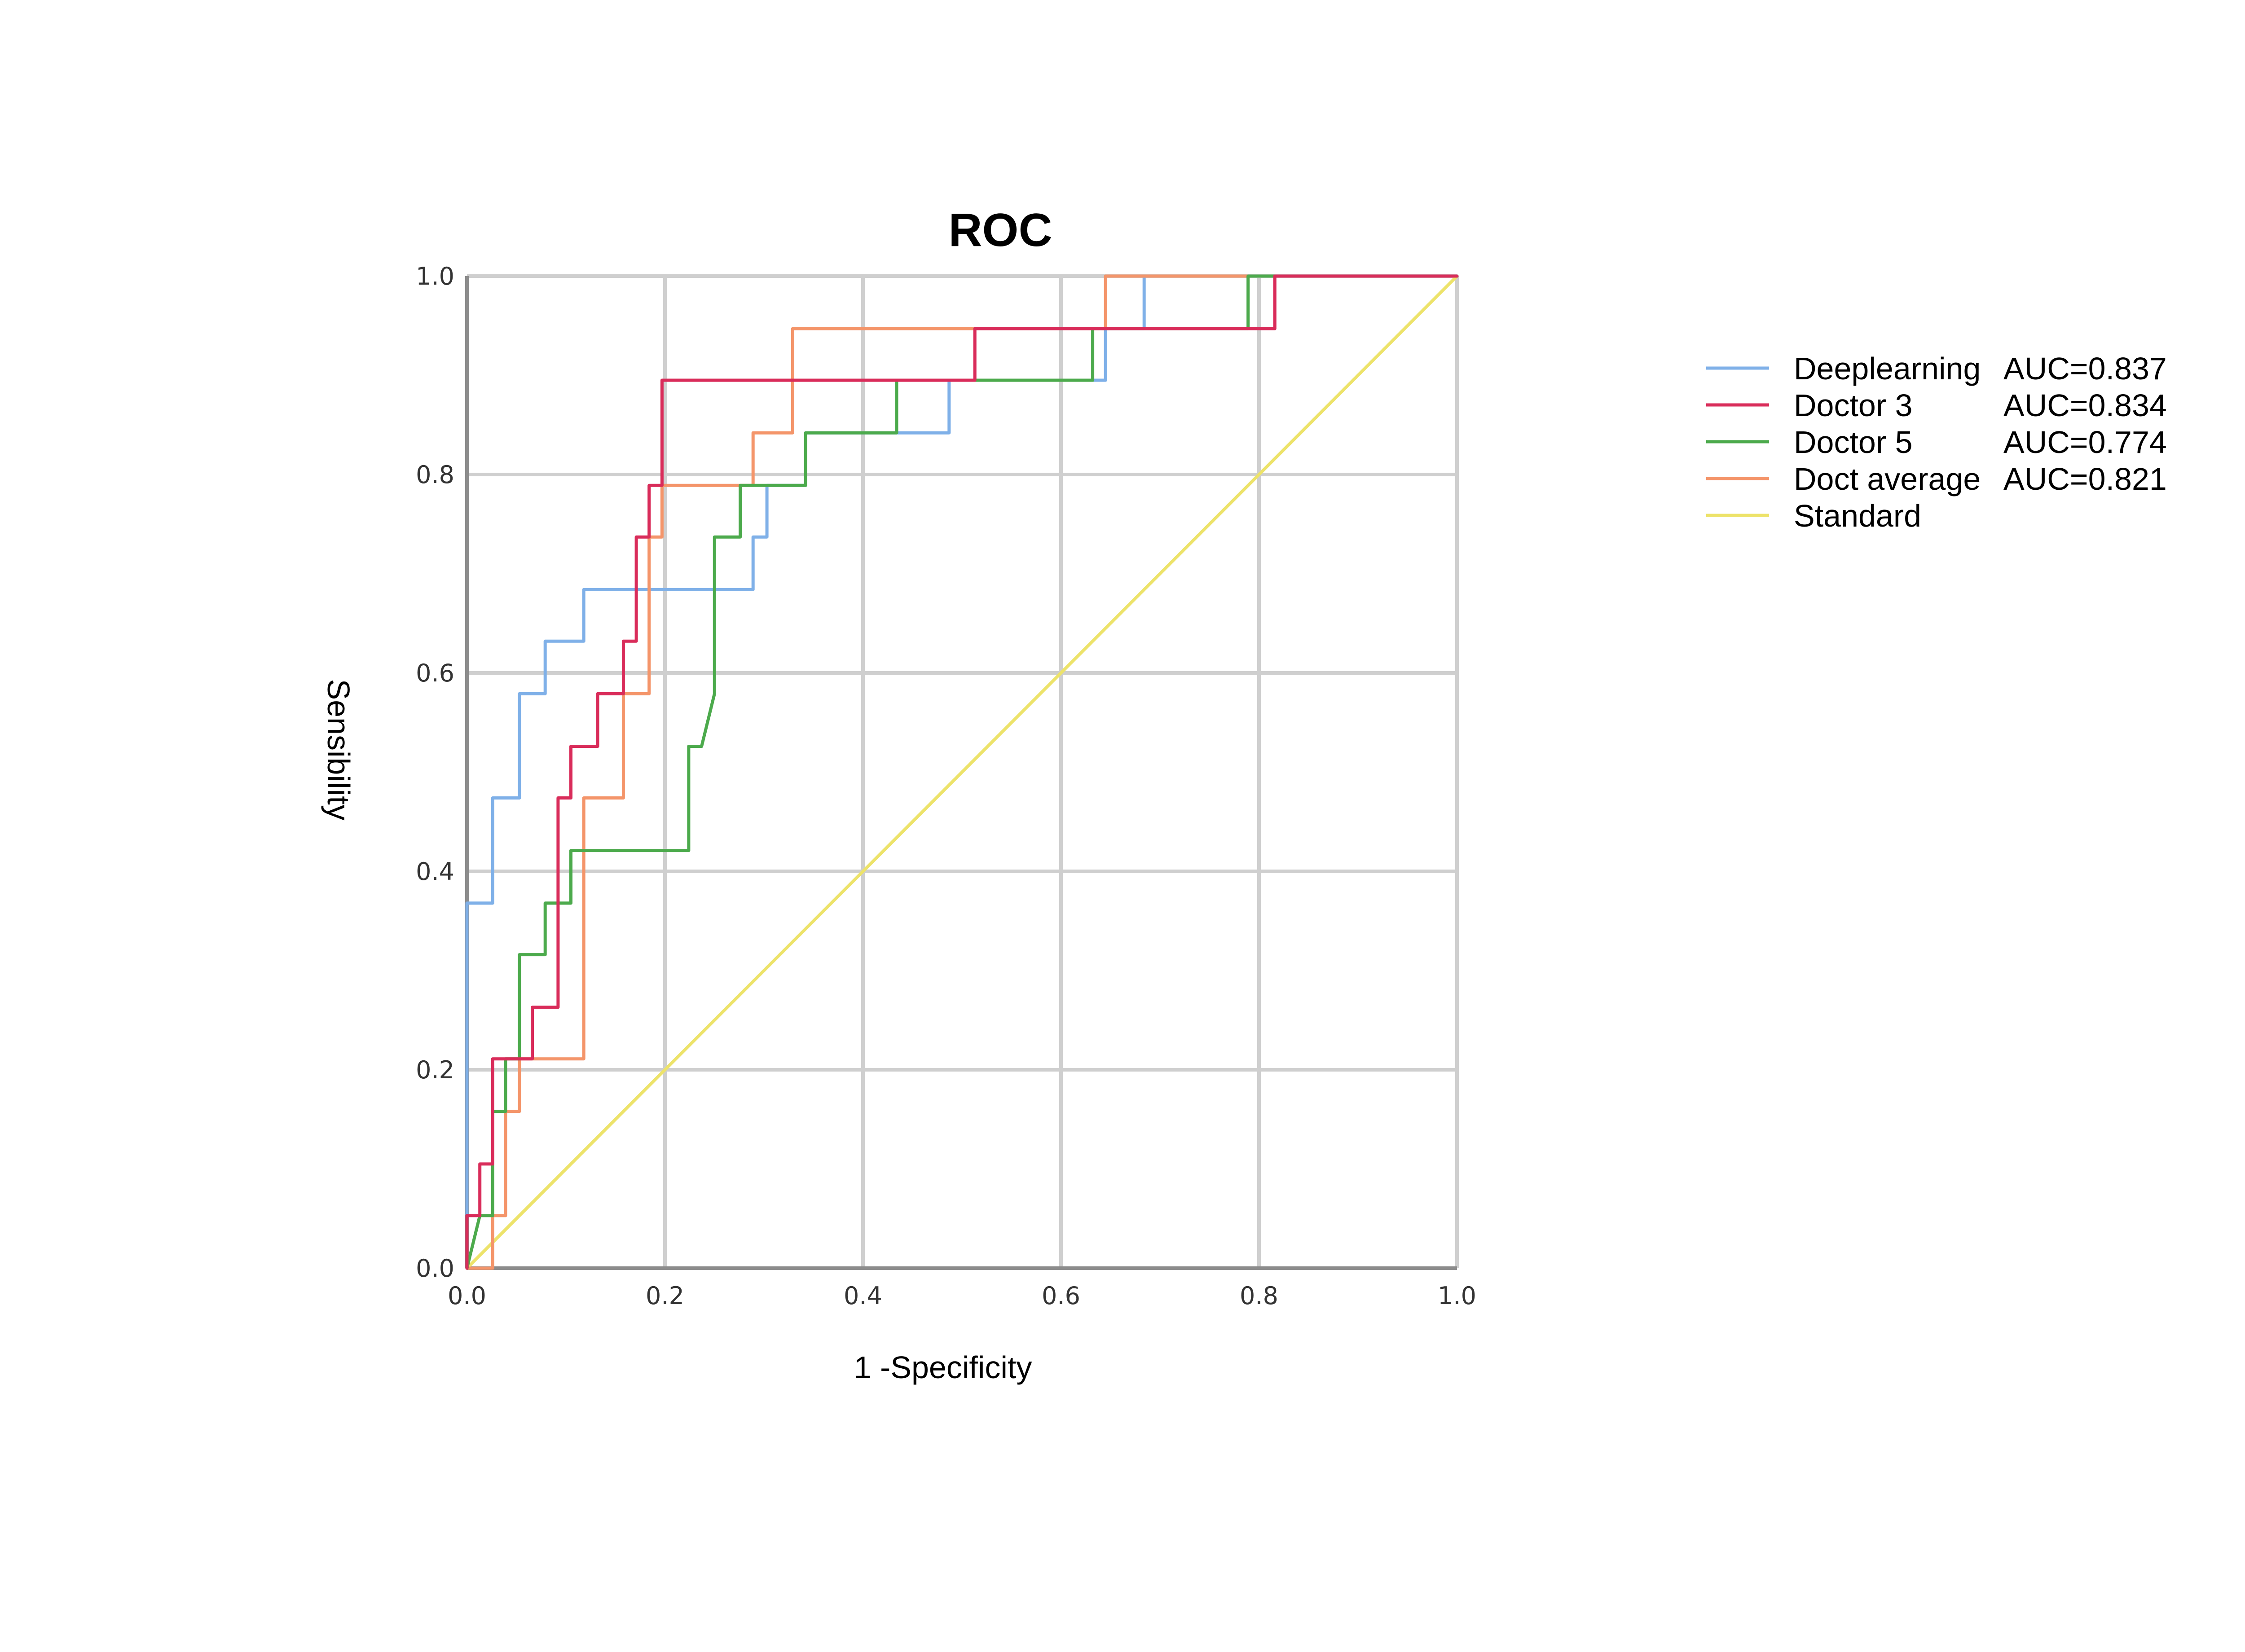 The image size is (2245, 1652). I want to click on x-axis-title: 1 -Specificity, so click(943, 1368).